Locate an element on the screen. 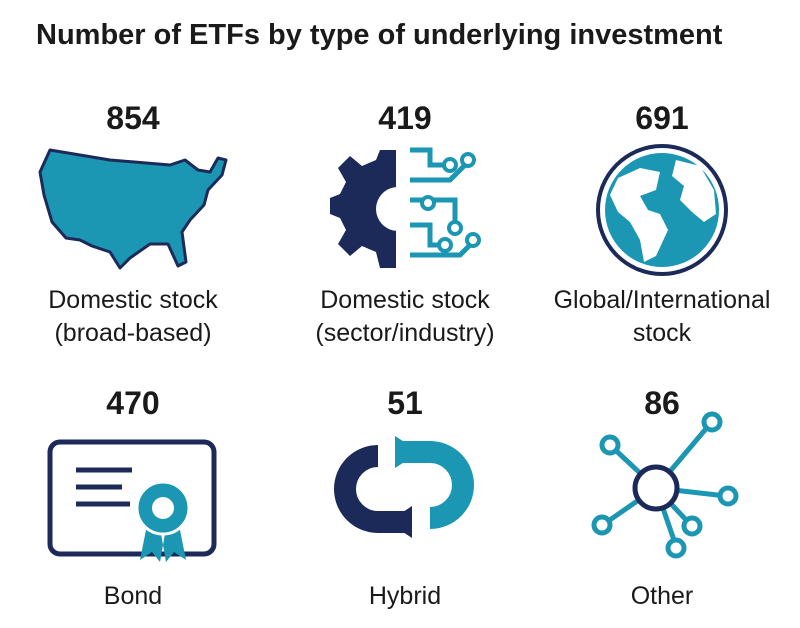 This screenshot has height=628, width=800. hybrid-icon is located at coordinates (404, 487).